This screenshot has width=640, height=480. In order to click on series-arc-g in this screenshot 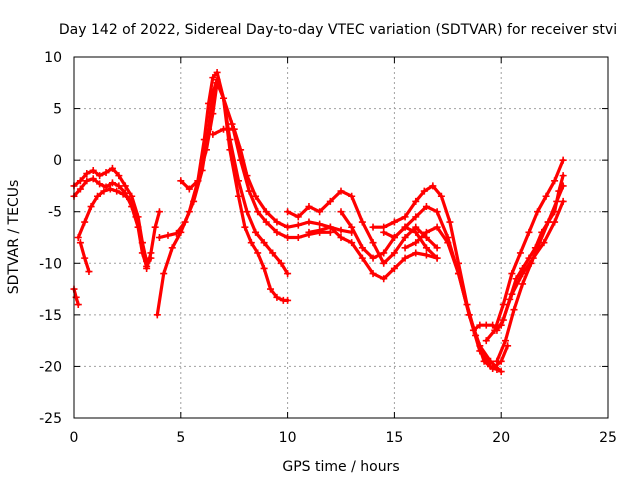, I will do `click(223, 177)`.